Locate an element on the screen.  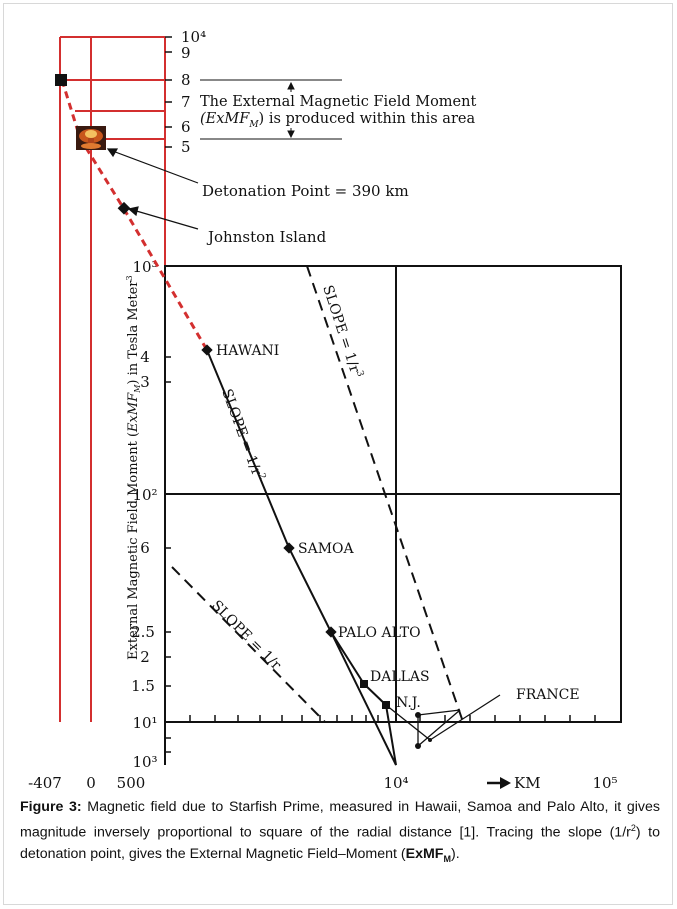
upper-tick-label-6: 5 is located at coordinates (186, 147).